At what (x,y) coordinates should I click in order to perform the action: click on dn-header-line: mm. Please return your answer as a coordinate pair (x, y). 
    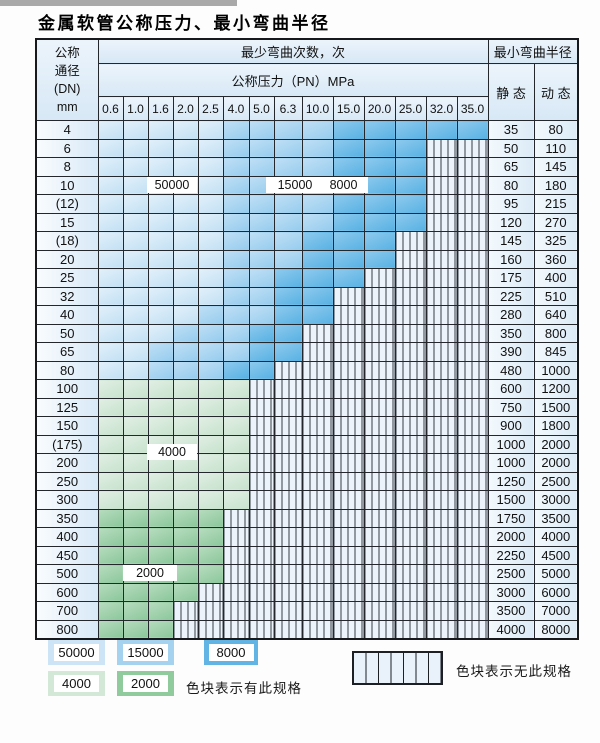
    Looking at the image, I should click on (67, 107).